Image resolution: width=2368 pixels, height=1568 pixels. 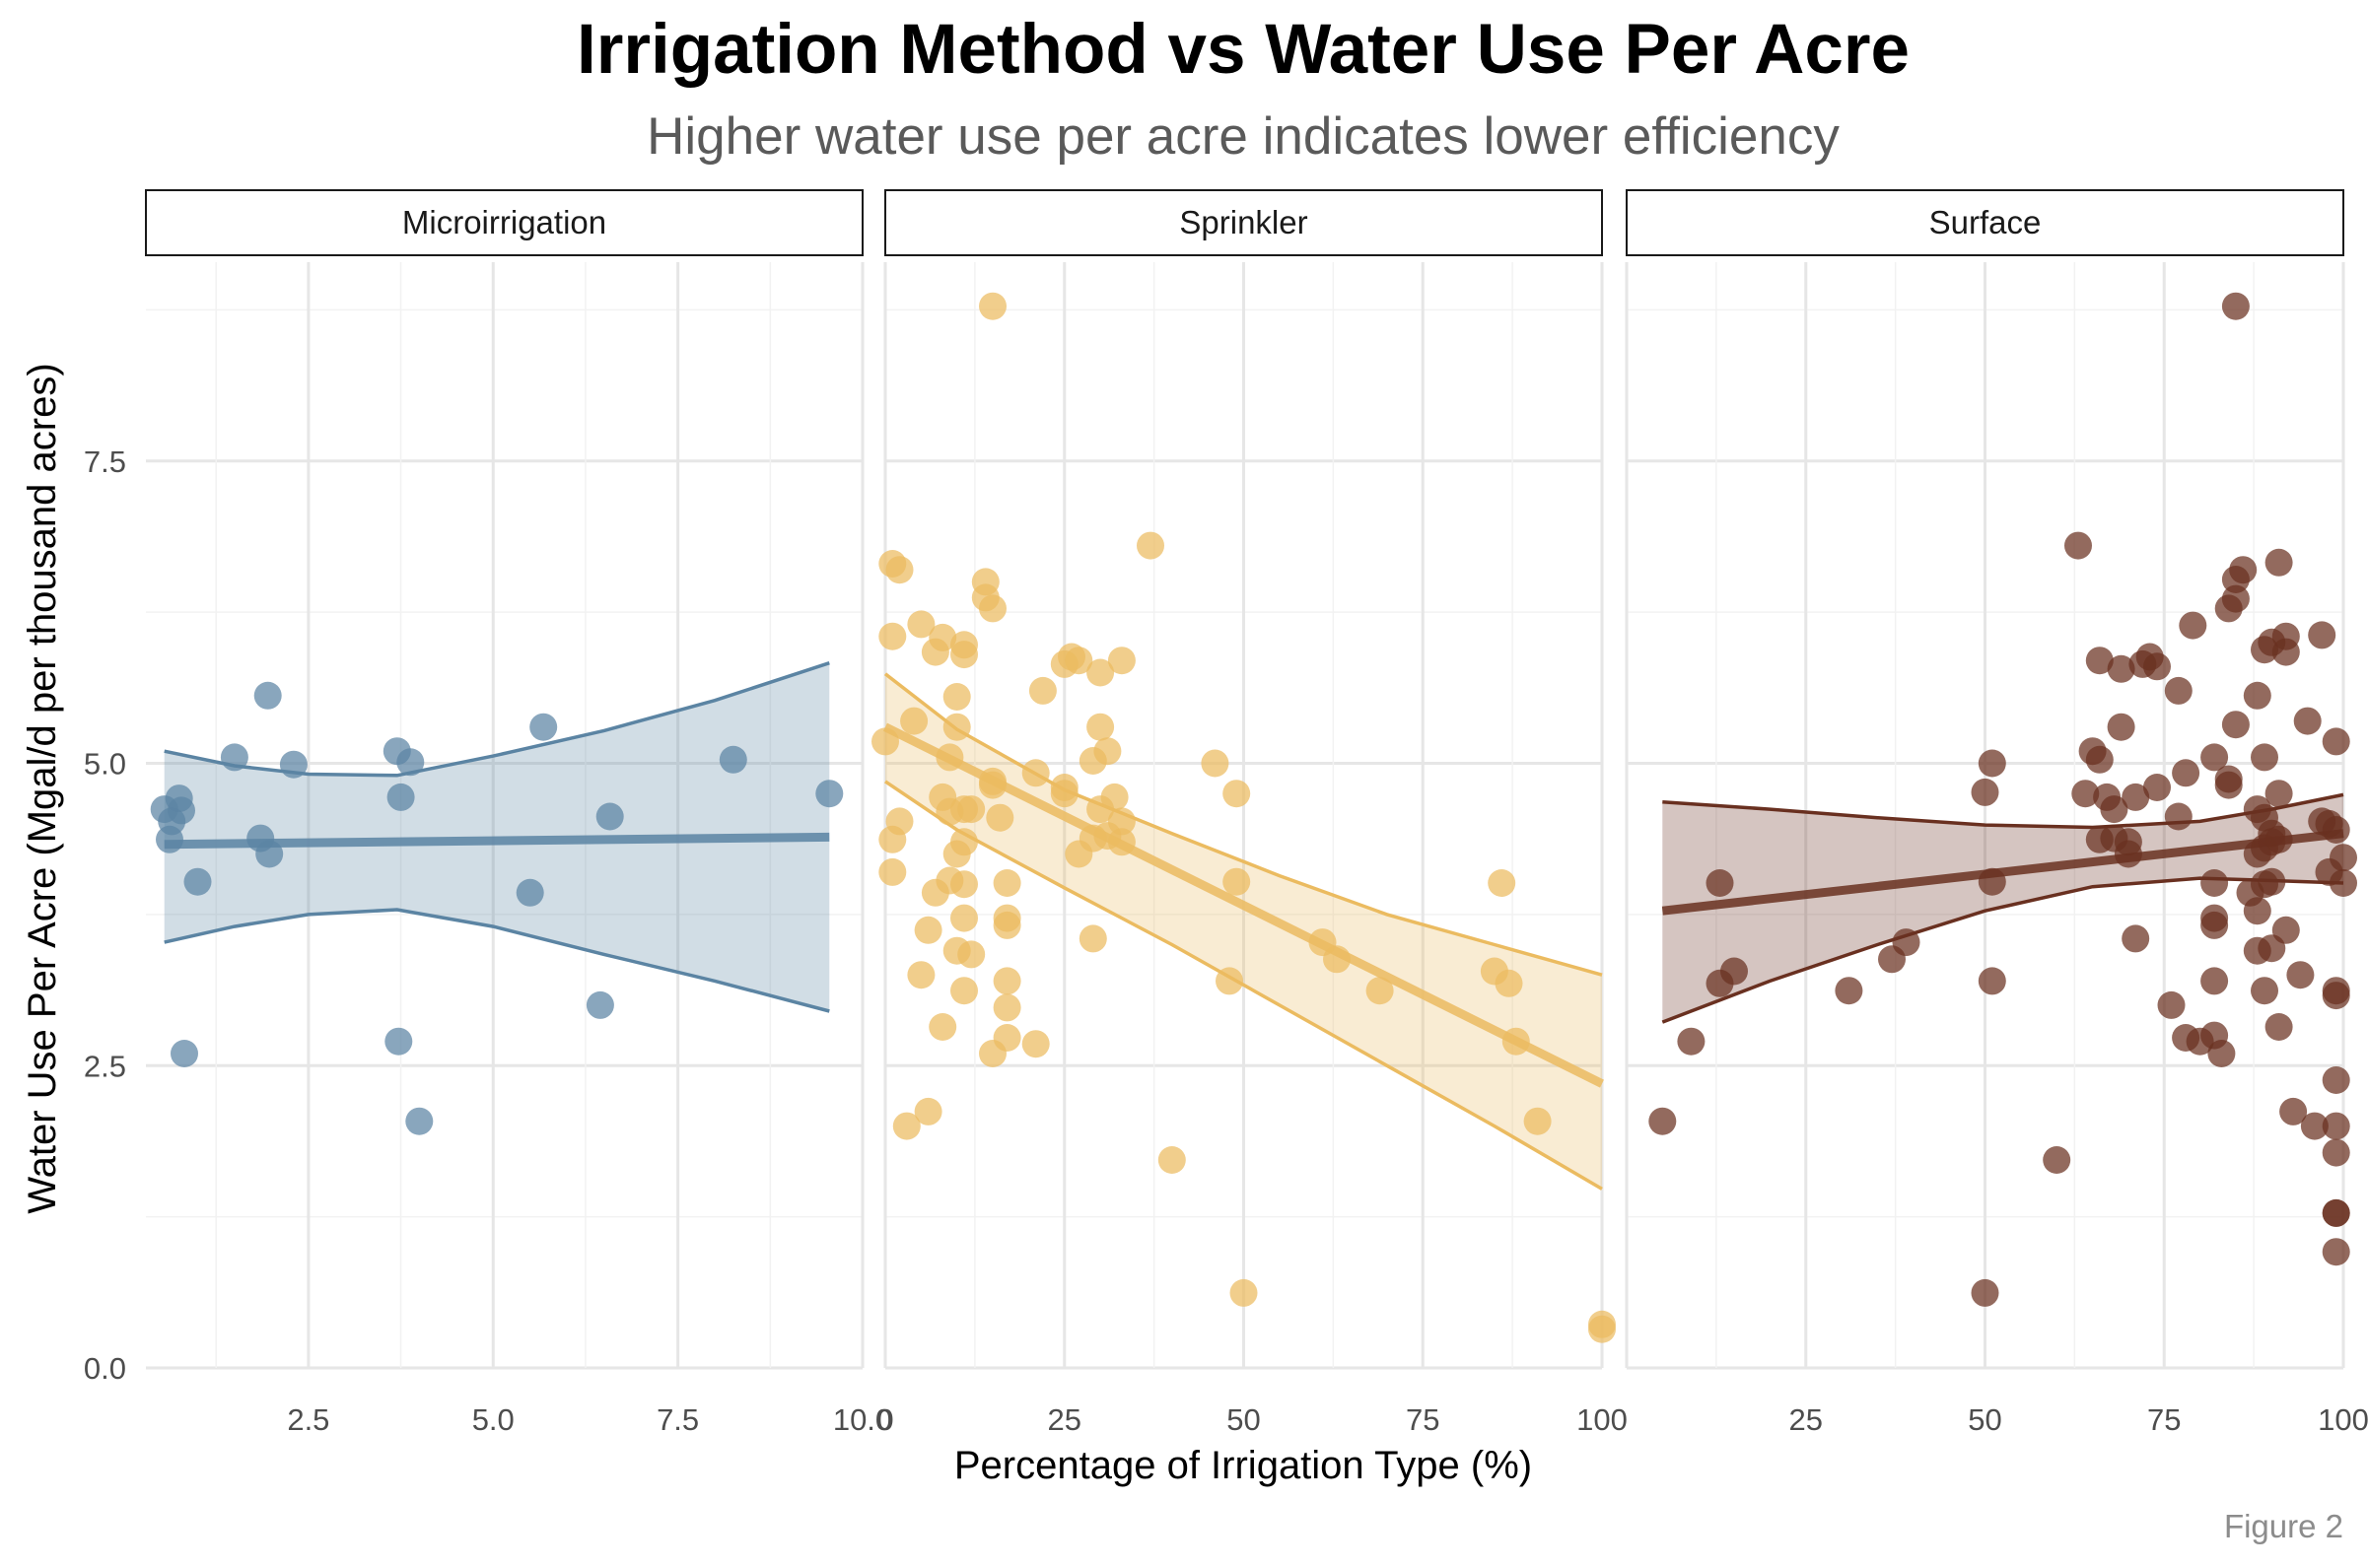 What do you see at coordinates (884, 1419) in the screenshot?
I see `x-tick-label: 0` at bounding box center [884, 1419].